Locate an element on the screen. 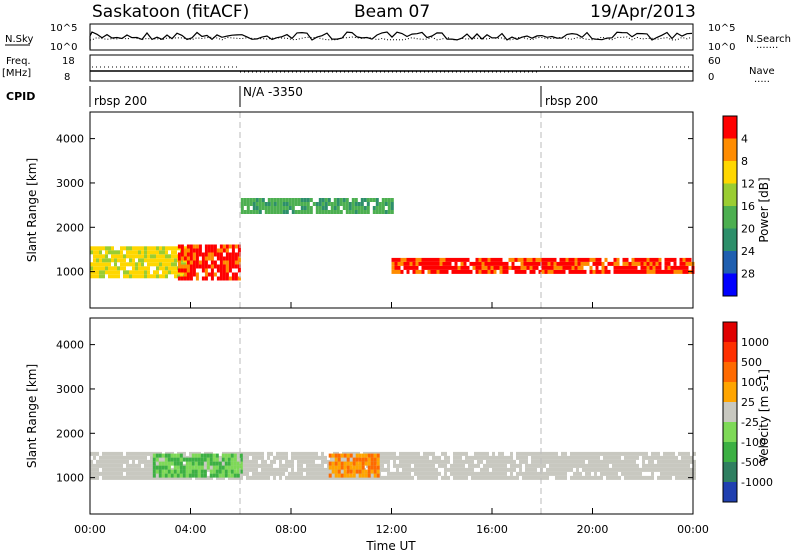  freq-left-label-1: Freq. is located at coordinates (18, 61).